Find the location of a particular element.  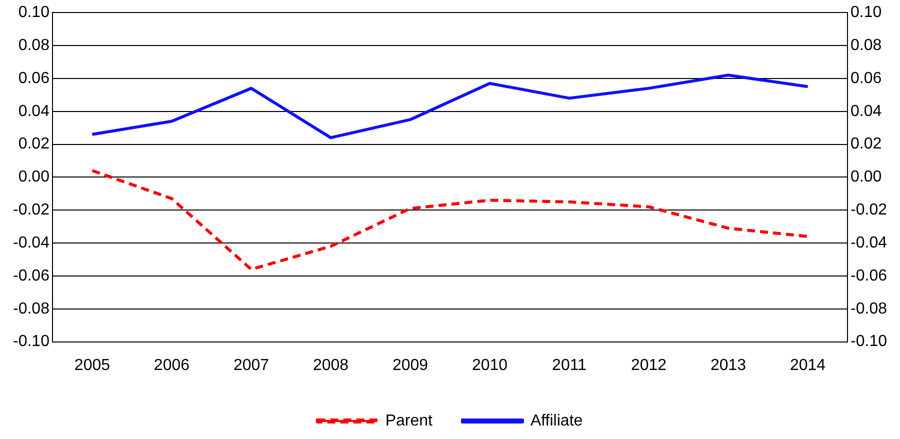

y-tick-label: 0.00 is located at coordinates (34, 177).